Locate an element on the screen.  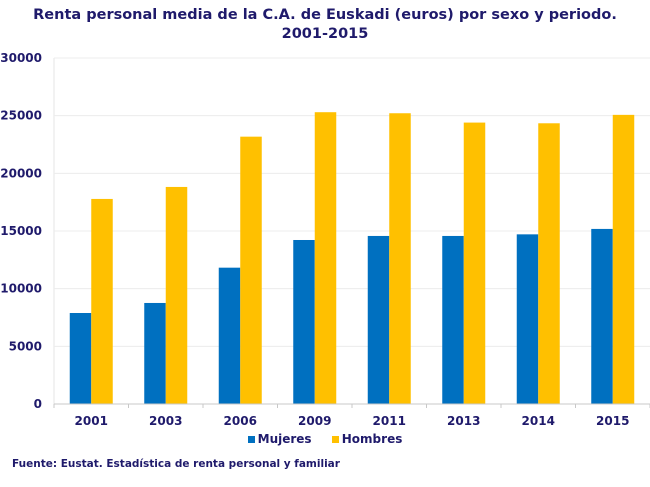
bar-hombres-2001 is located at coordinates (102, 301).